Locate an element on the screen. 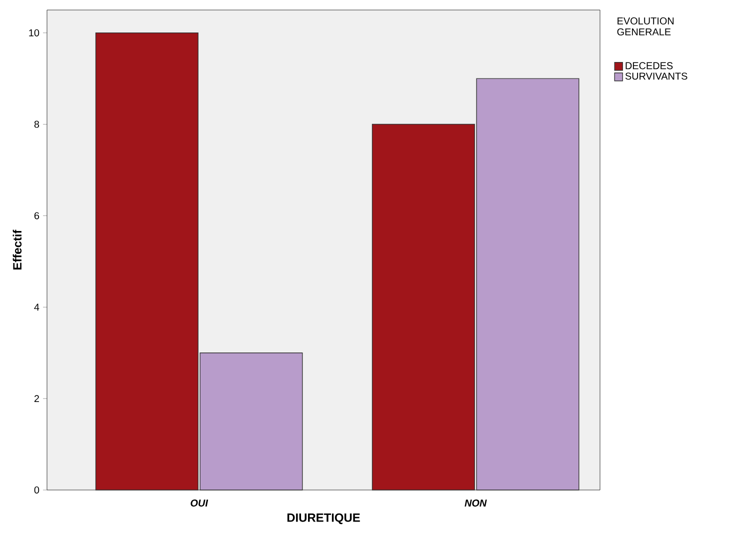  y-tick-label: 4 is located at coordinates (37, 307).